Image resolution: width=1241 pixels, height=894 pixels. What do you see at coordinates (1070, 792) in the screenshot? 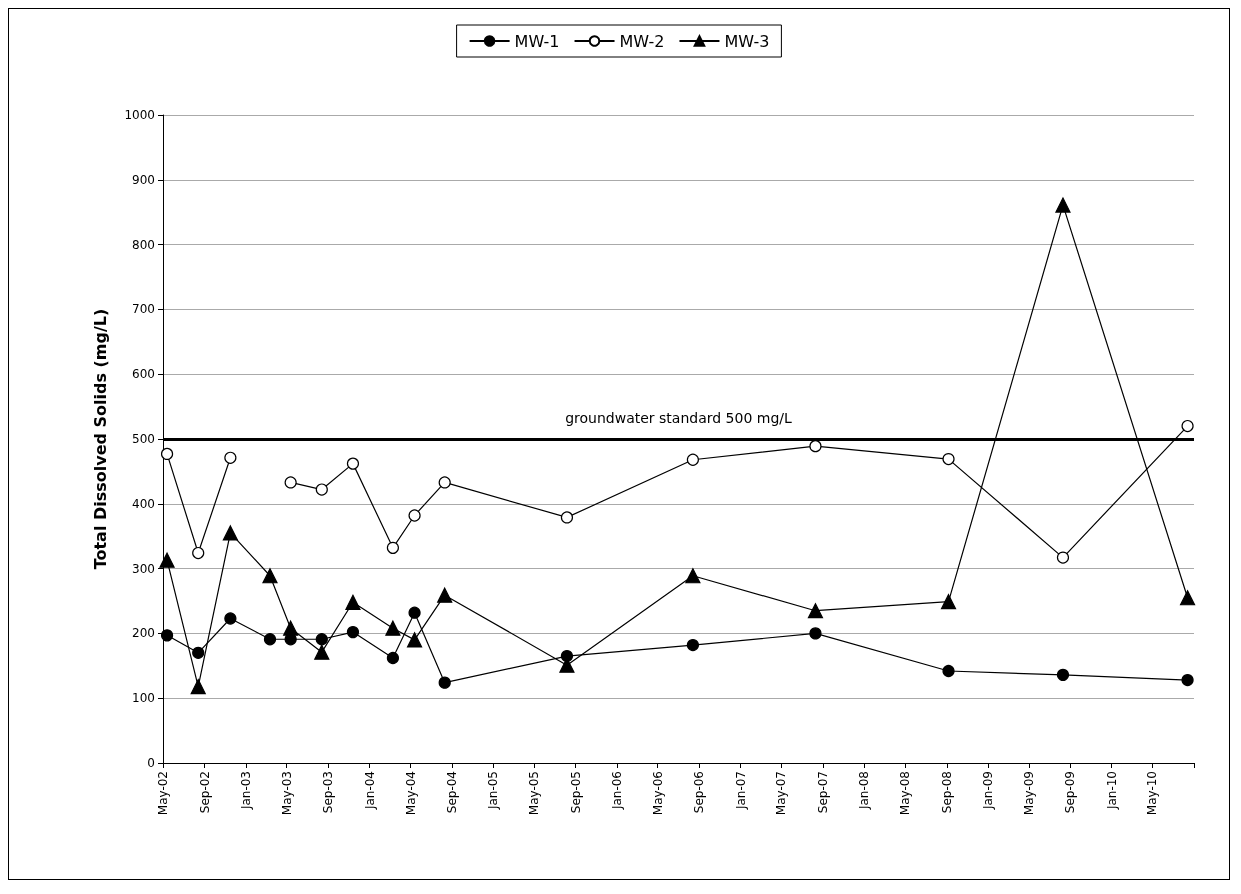
I see `x-tick-label: Sep-09` at bounding box center [1070, 792].